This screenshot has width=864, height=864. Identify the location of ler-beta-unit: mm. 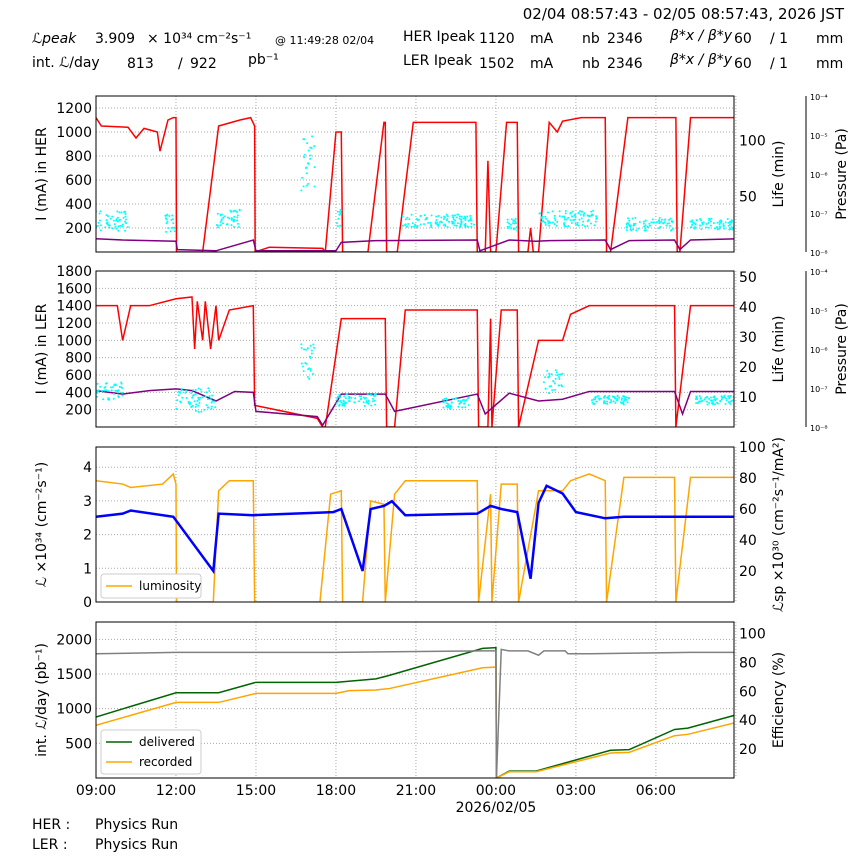
(830, 64).